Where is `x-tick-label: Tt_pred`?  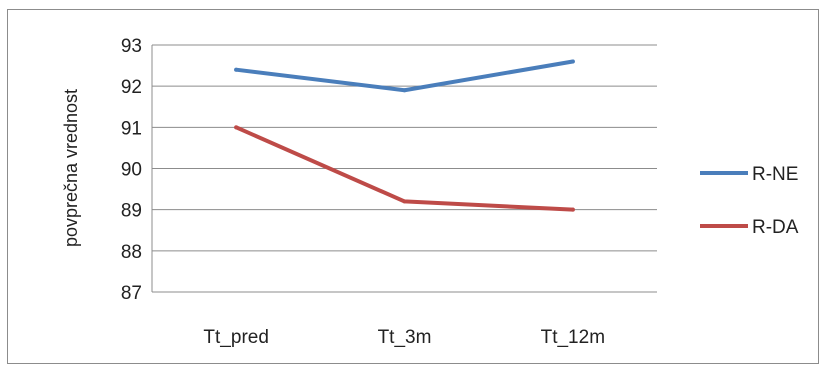 x-tick-label: Tt_pred is located at coordinates (235, 337).